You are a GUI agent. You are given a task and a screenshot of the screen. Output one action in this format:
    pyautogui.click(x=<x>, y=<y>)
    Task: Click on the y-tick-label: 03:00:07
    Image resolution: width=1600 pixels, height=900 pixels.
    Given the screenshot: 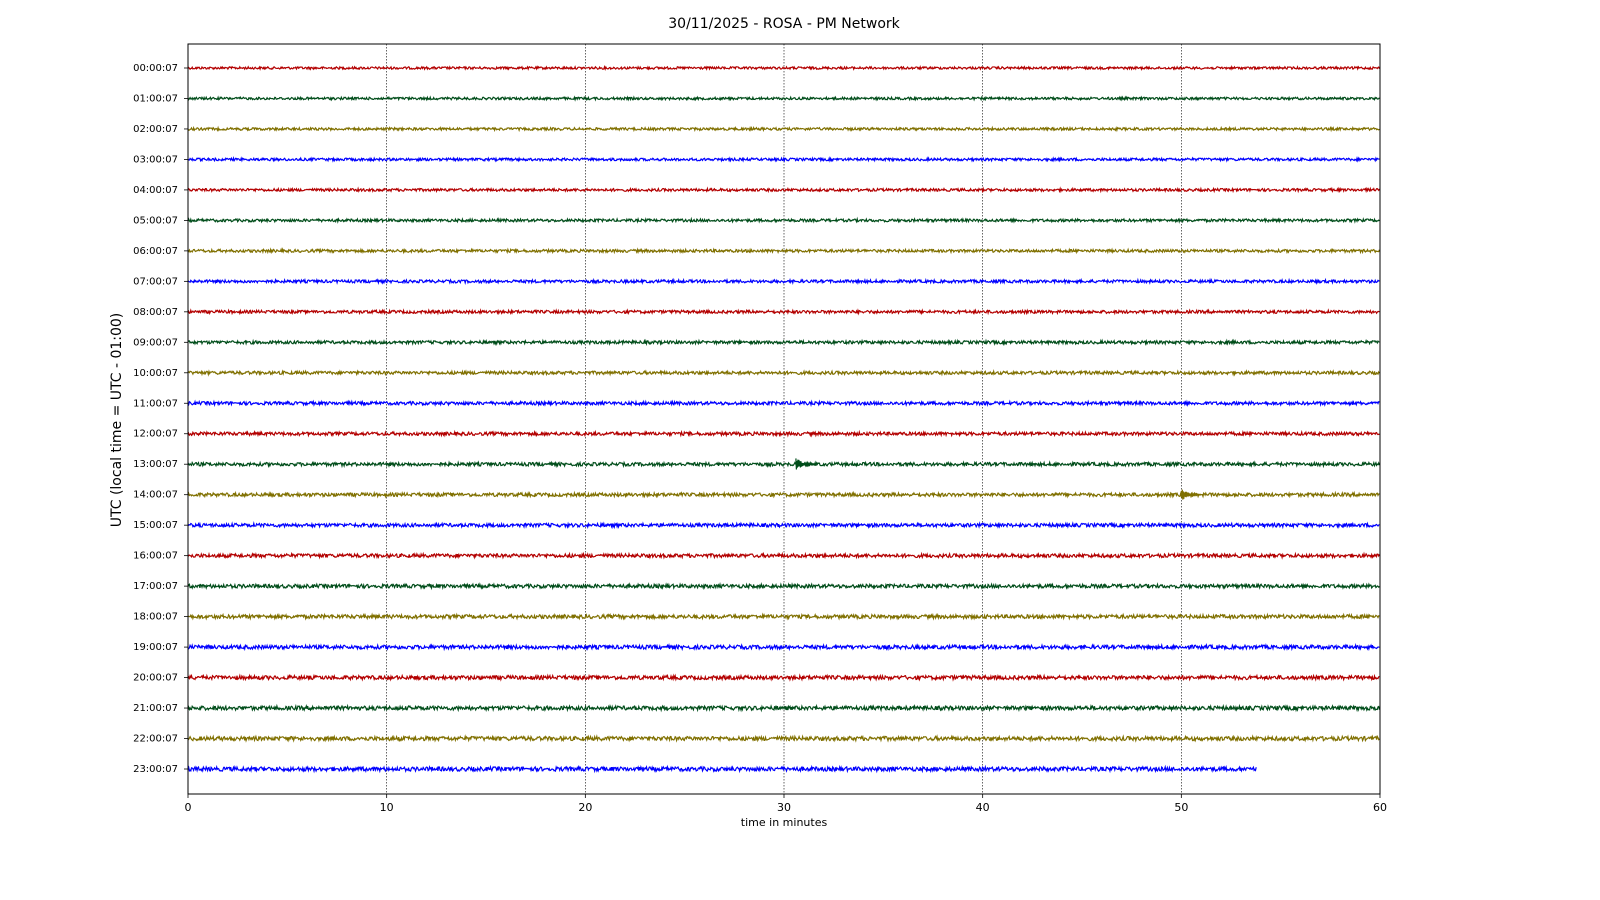 What is the action you would take?
    pyautogui.click(x=155, y=159)
    